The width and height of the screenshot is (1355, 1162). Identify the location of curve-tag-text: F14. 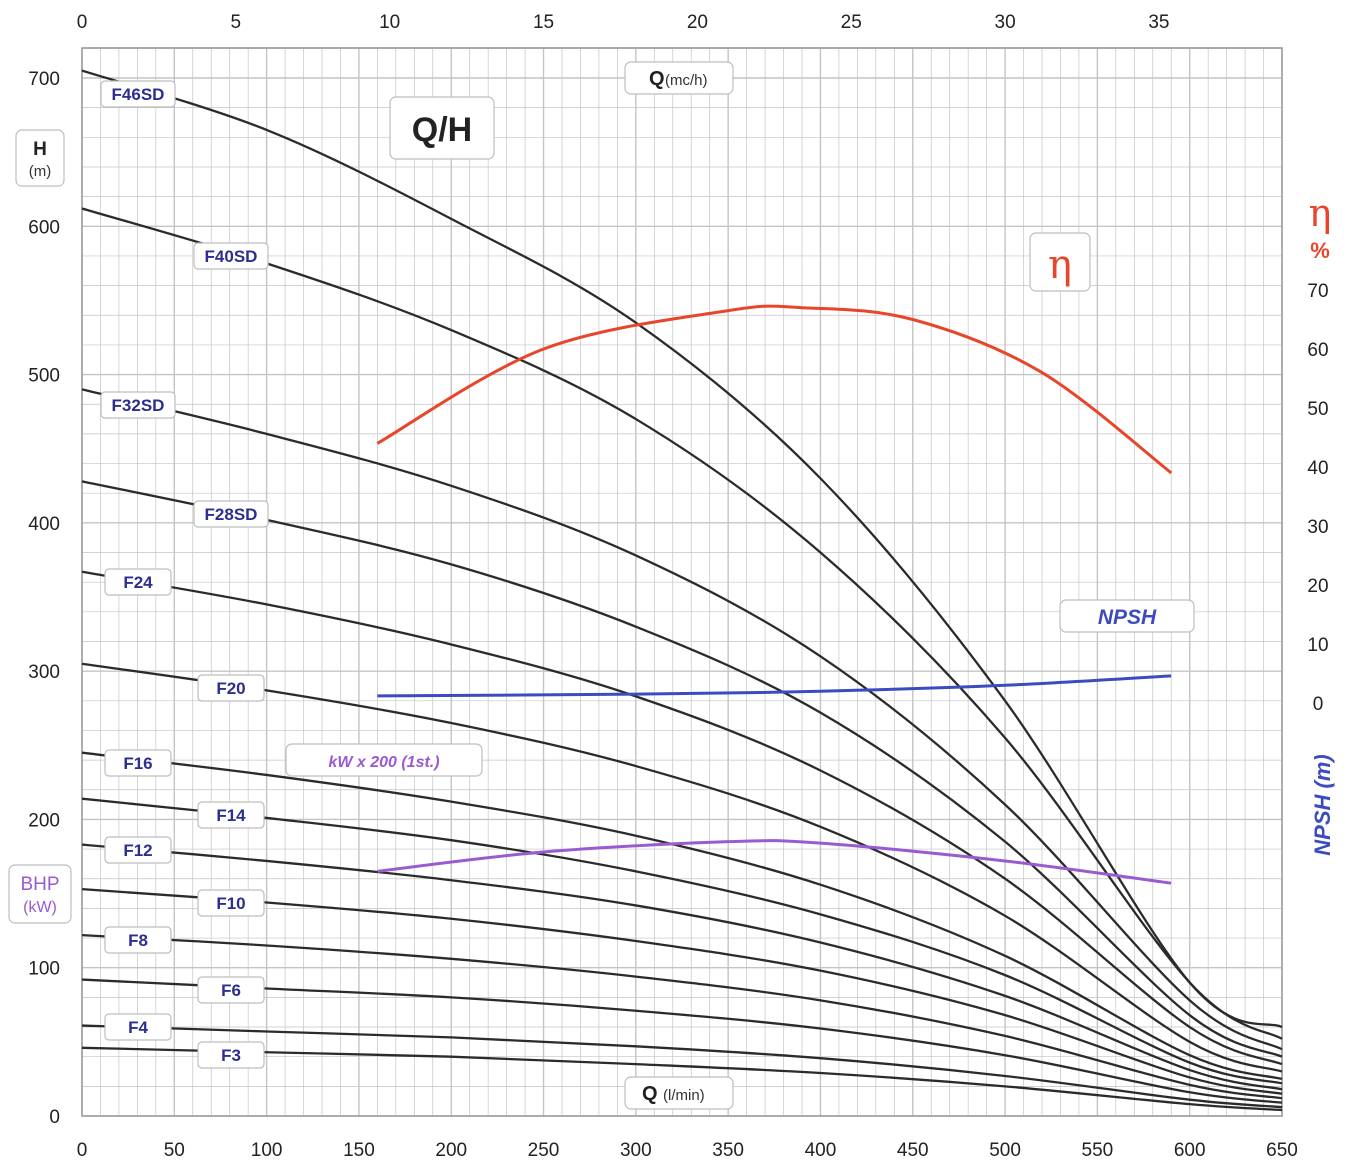
(231, 815).